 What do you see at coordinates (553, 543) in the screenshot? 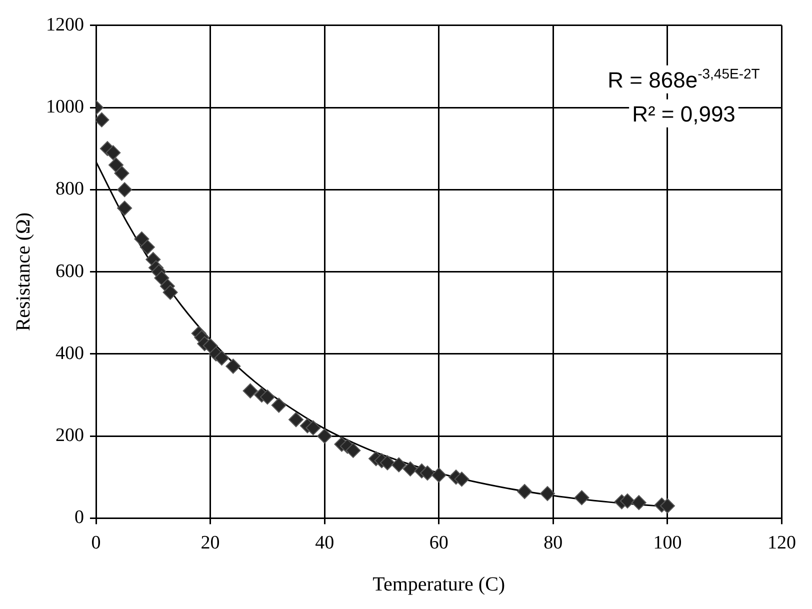
I see `x-tick-label: 80` at bounding box center [553, 543].